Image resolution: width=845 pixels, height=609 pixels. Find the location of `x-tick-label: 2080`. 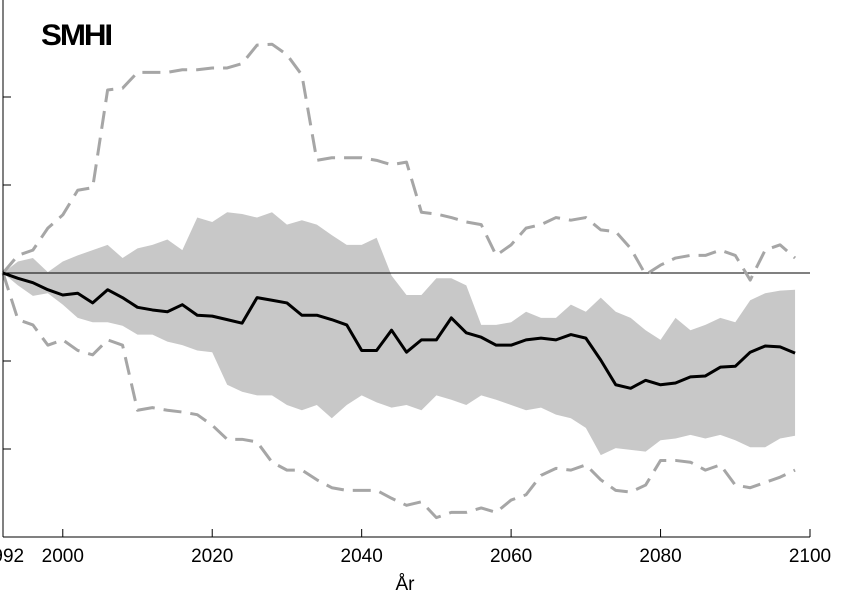

x-tick-label: 2080 is located at coordinates (660, 556).